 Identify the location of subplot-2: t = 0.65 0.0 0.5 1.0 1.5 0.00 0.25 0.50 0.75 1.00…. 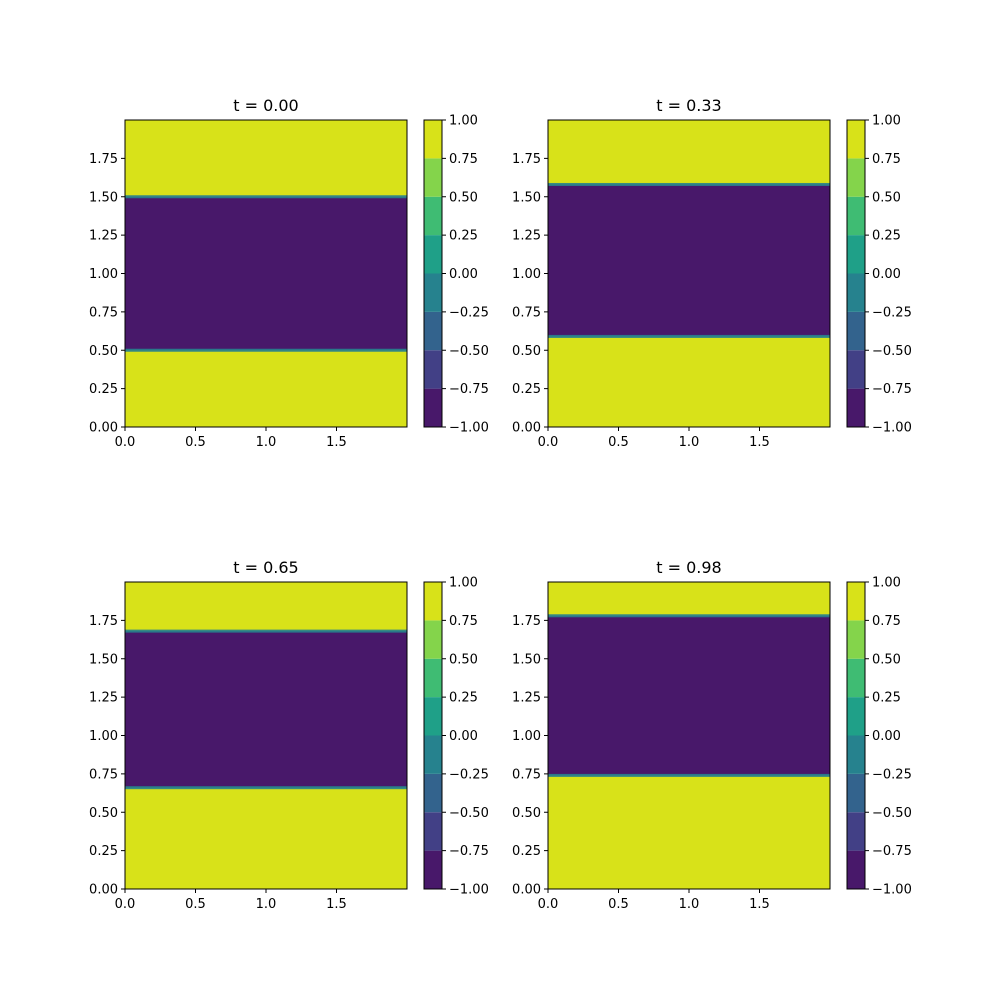
(289, 735).